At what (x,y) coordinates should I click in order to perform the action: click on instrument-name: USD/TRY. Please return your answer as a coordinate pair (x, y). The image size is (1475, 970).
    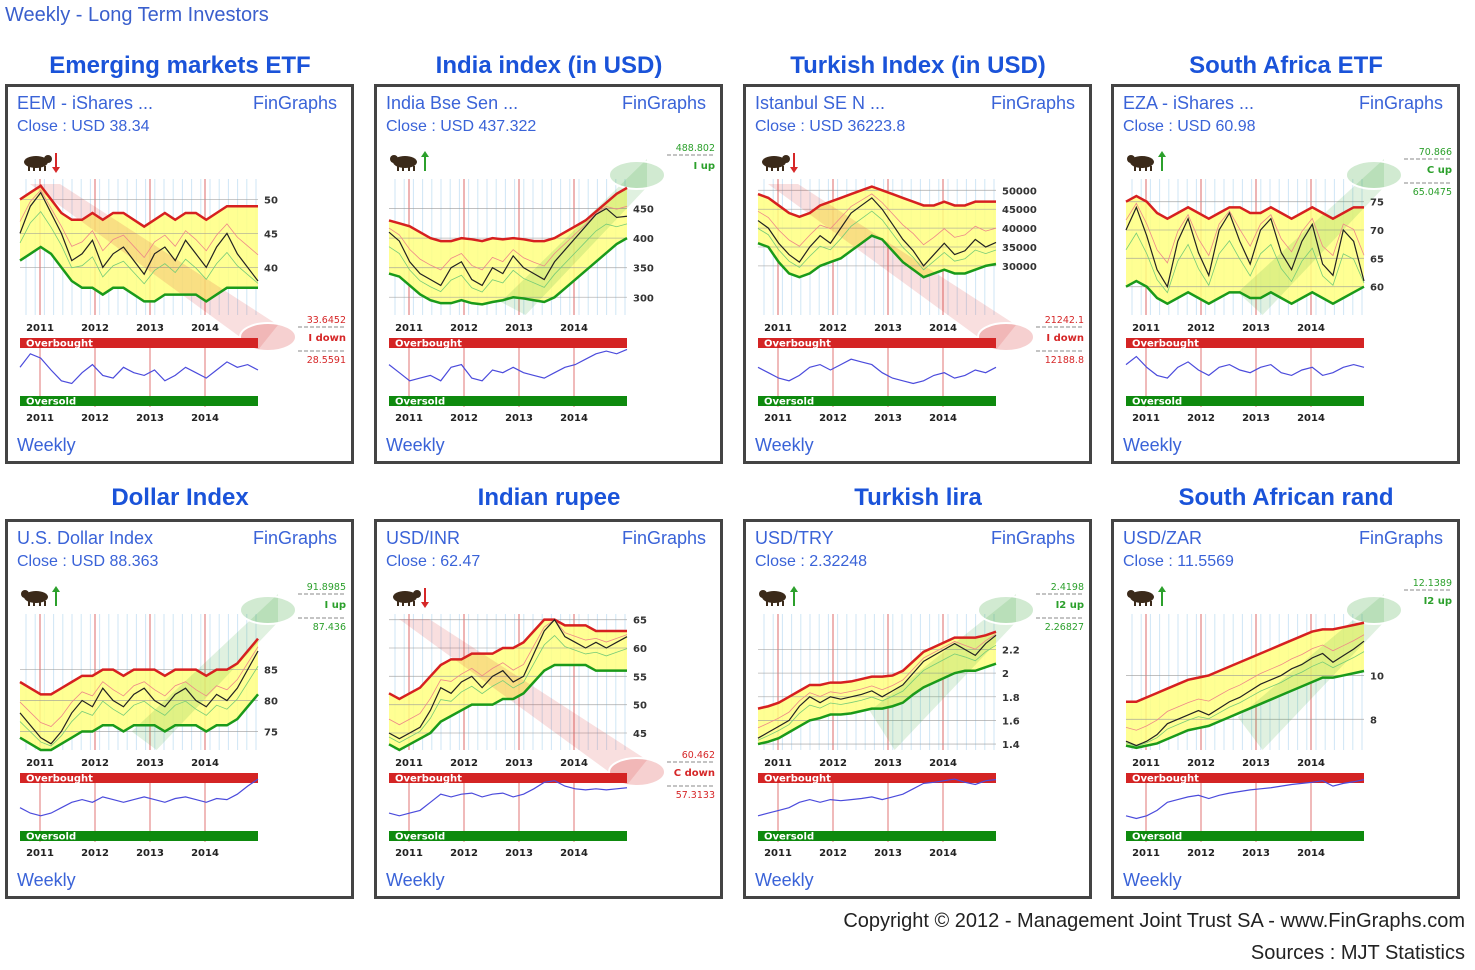
    Looking at the image, I should click on (794, 538).